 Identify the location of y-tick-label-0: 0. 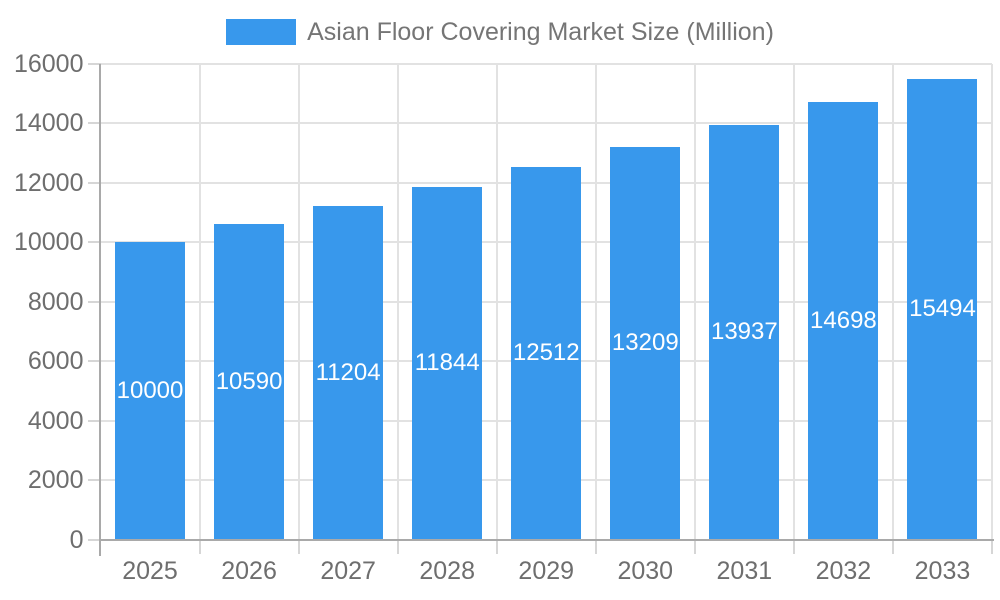
(76, 539).